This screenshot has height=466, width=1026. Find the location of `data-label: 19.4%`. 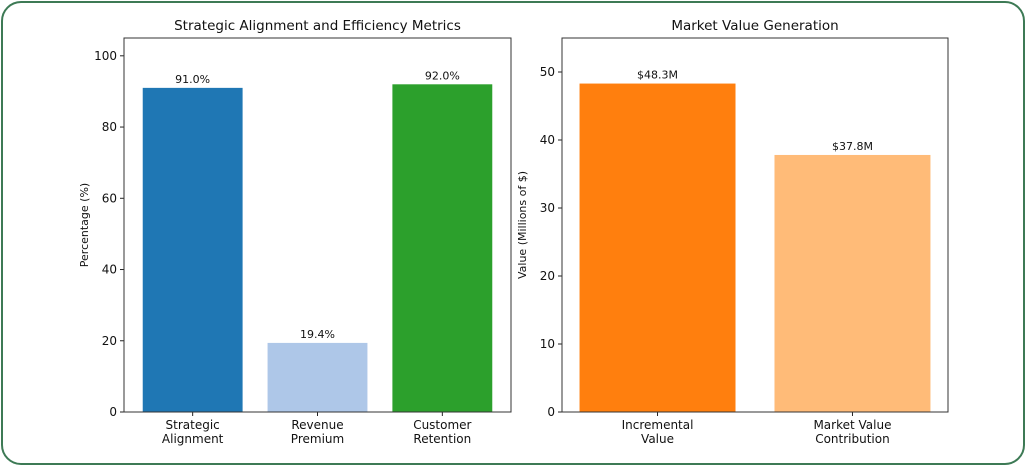

data-label: 19.4% is located at coordinates (317, 334).